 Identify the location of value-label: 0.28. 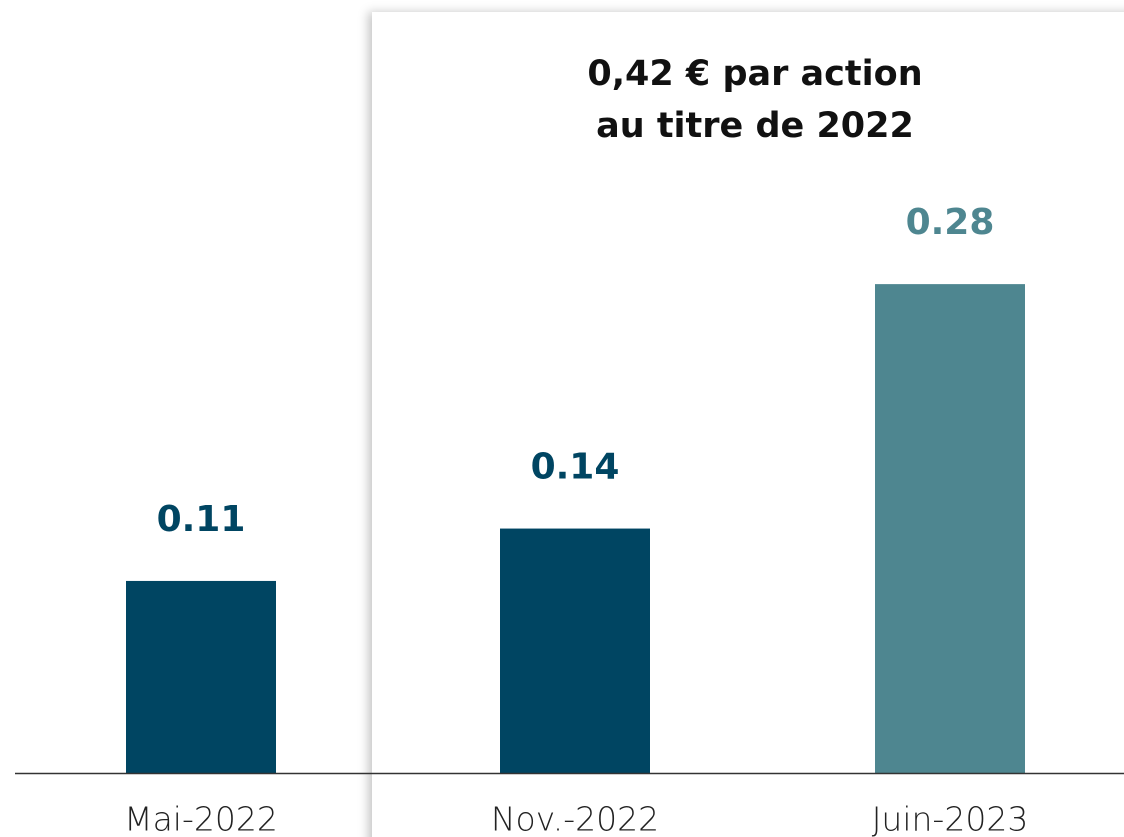
(950, 222).